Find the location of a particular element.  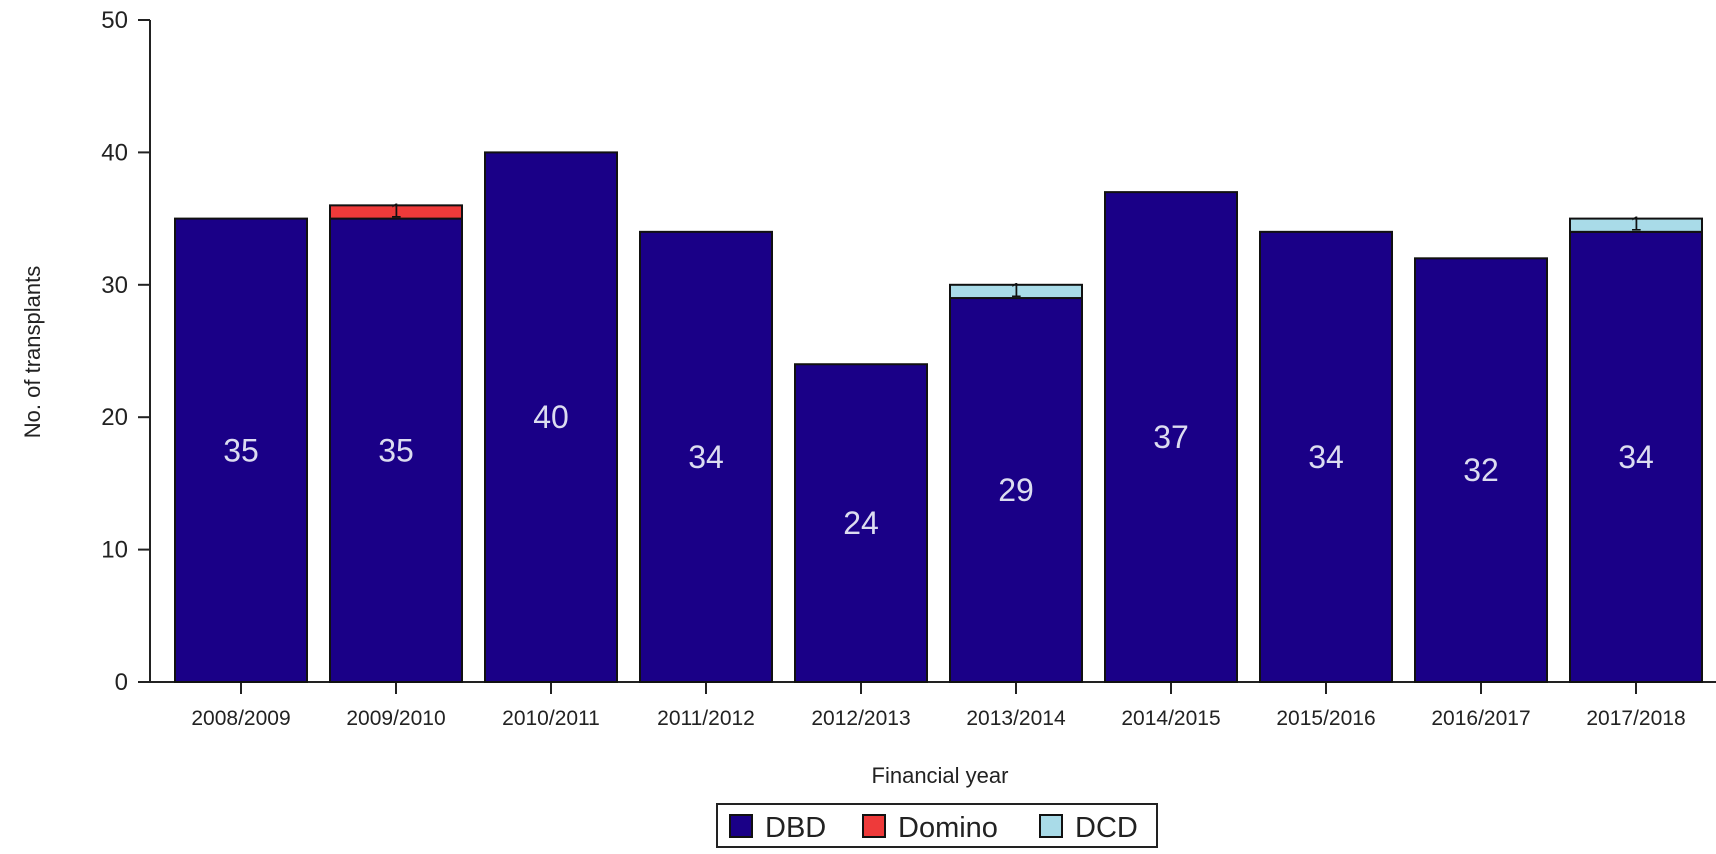

x-axis-title: Financial year is located at coordinates (940, 775).